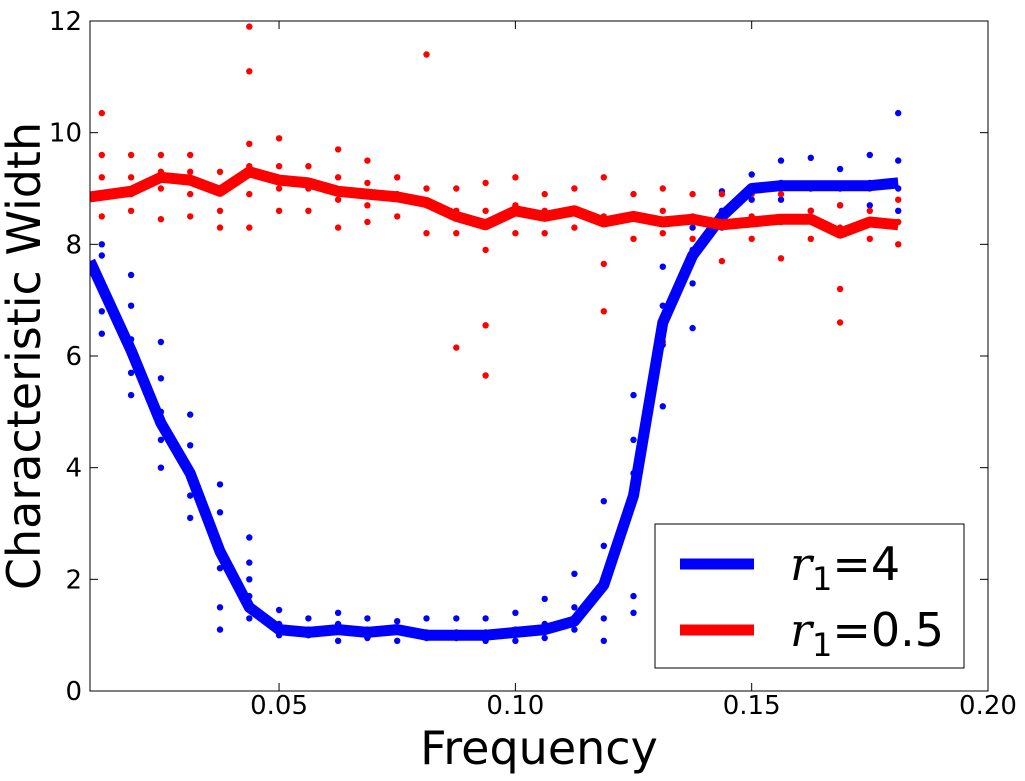  Describe the element at coordinates (752, 706) in the screenshot. I see `x-tick-label-2: 0.15` at that location.